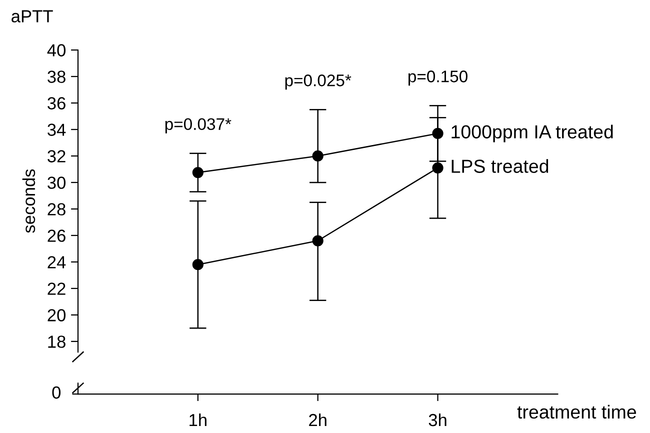 The height and width of the screenshot is (433, 650). I want to click on y-tick-label: 28, so click(57, 209).